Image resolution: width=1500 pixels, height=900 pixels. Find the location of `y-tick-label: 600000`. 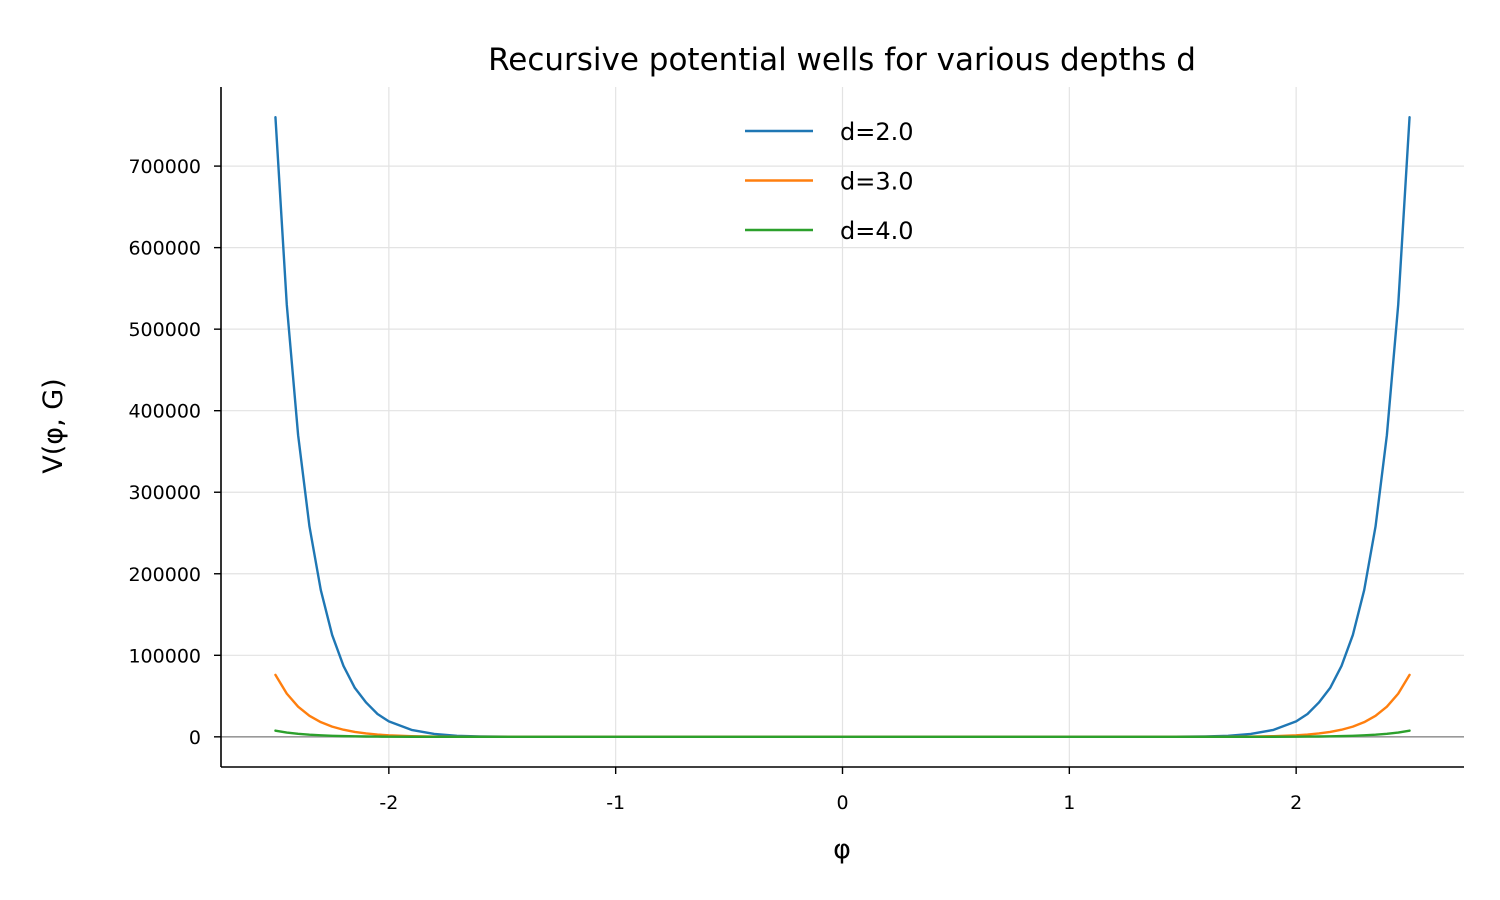

y-tick-label: 600000 is located at coordinates (164, 249).